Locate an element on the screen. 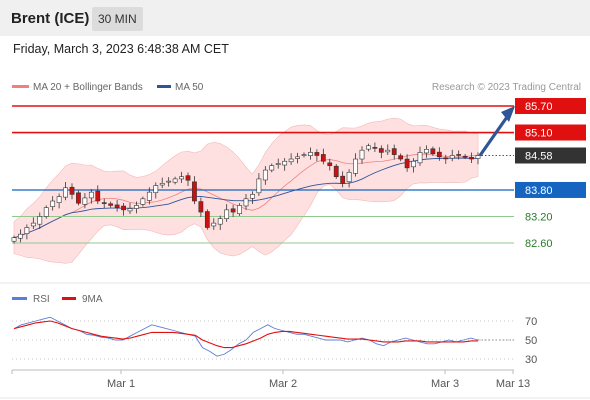 The width and height of the screenshot is (590, 400). rsi-legend-swatch is located at coordinates (19, 298).